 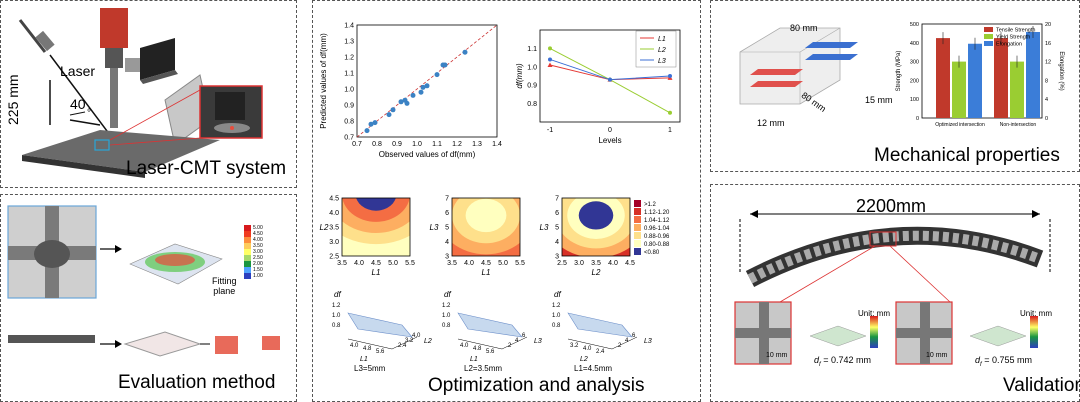 I want to click on colorbar-step: 4.50, so click(x=258, y=234).